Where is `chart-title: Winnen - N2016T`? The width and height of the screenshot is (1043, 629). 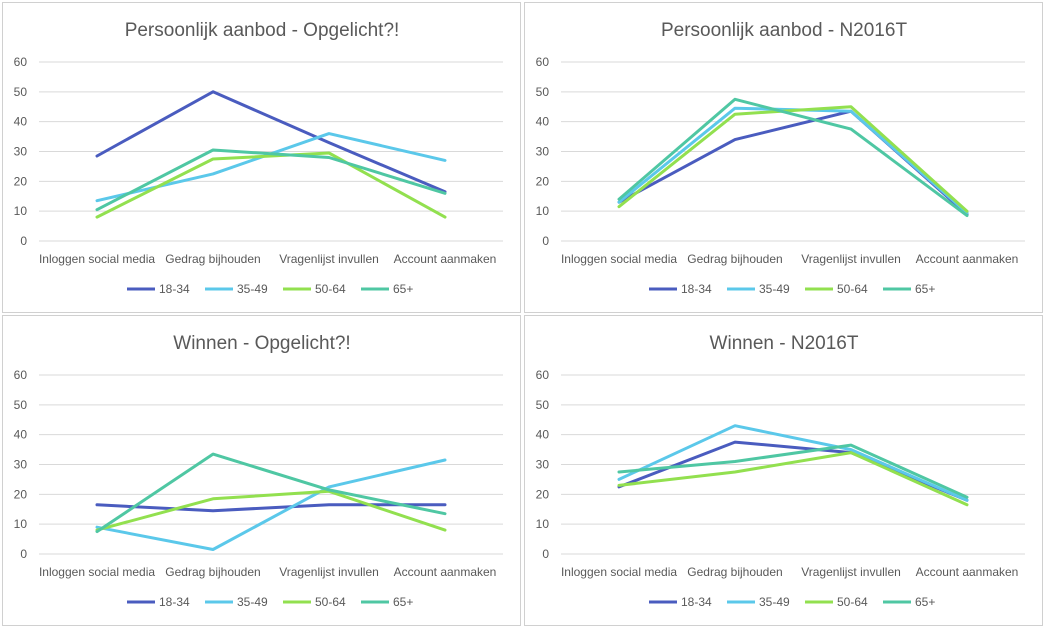
chart-title: Winnen - N2016T is located at coordinates (784, 343).